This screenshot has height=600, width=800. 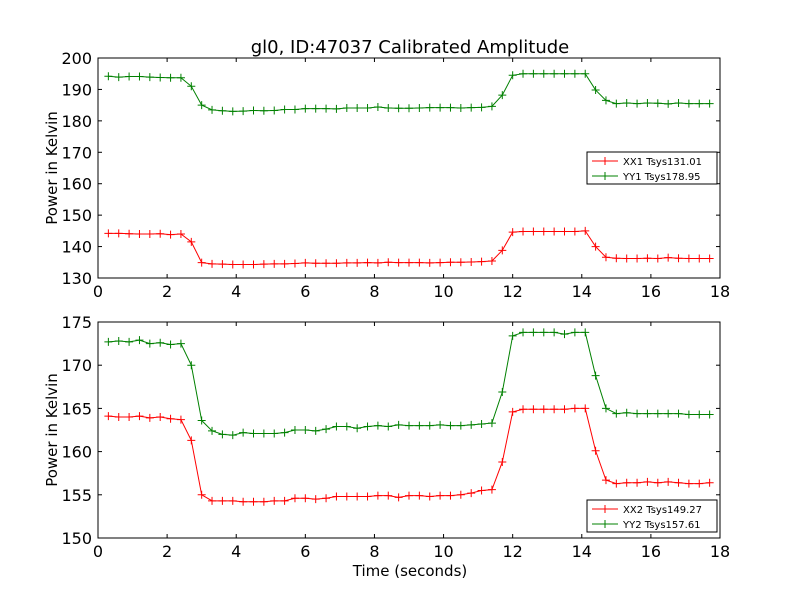 What do you see at coordinates (720, 551) in the screenshot?
I see `bottom-x-tick-label: 18` at bounding box center [720, 551].